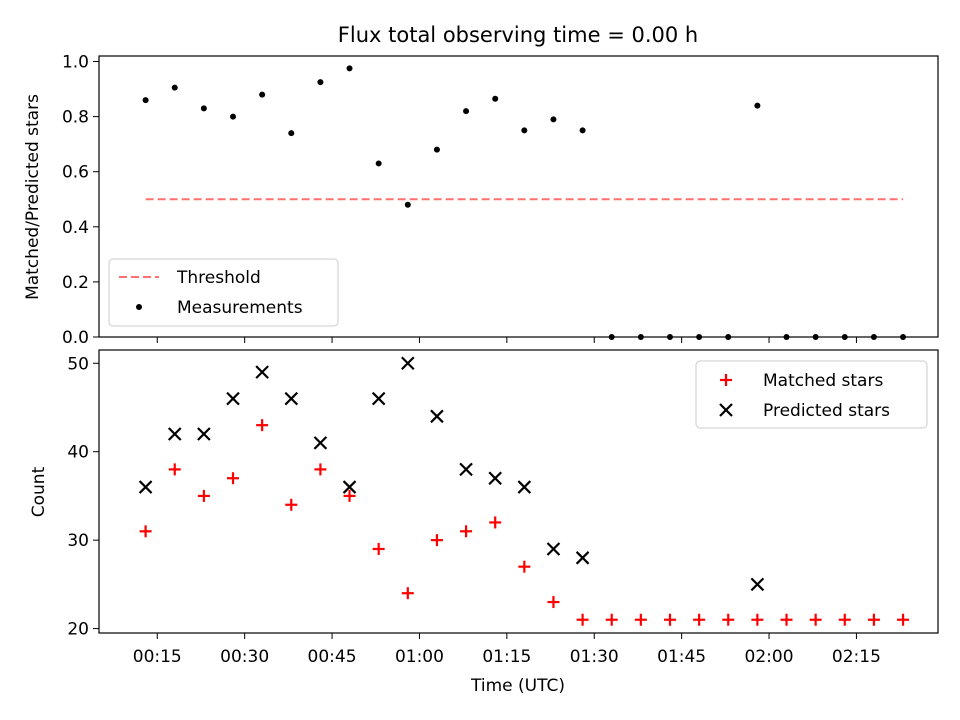 The width and height of the screenshot is (960, 720). What do you see at coordinates (78, 541) in the screenshot?
I see `bottom-y-tick-label: 30` at bounding box center [78, 541].